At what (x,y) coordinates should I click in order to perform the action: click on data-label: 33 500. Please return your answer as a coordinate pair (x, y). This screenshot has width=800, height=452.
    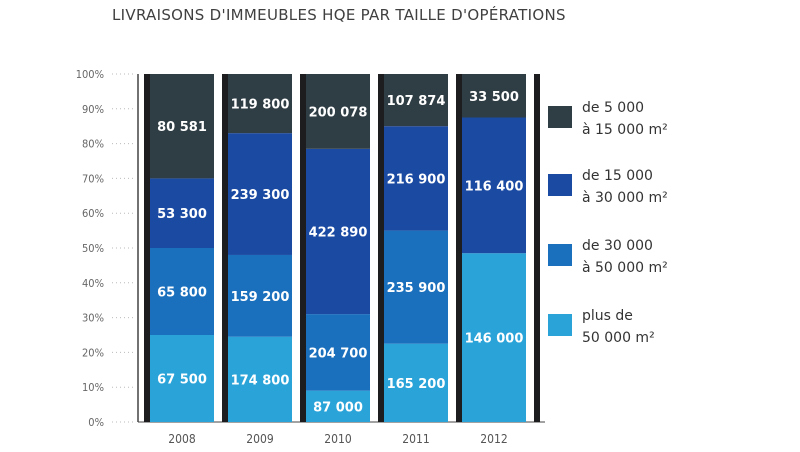
    Looking at the image, I should click on (494, 97).